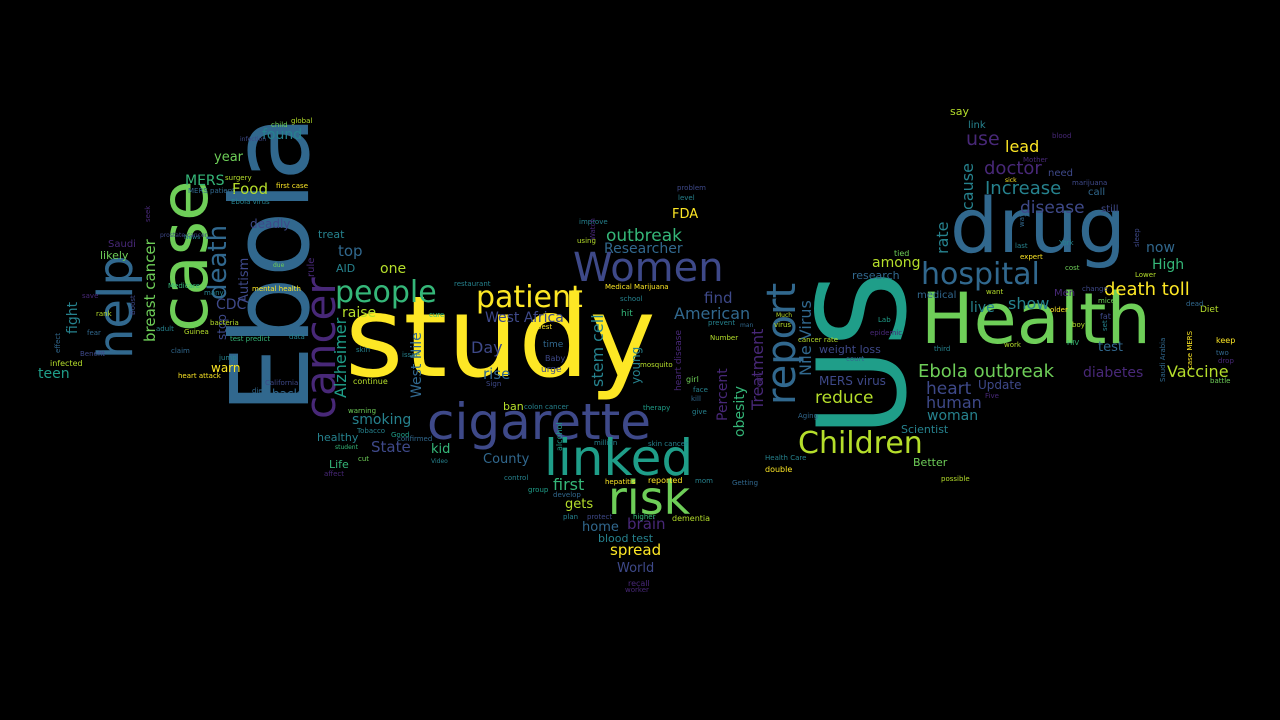 Image resolution: width=1280 pixels, height=720 pixels. I want to click on word-best: best, so click(545, 327).